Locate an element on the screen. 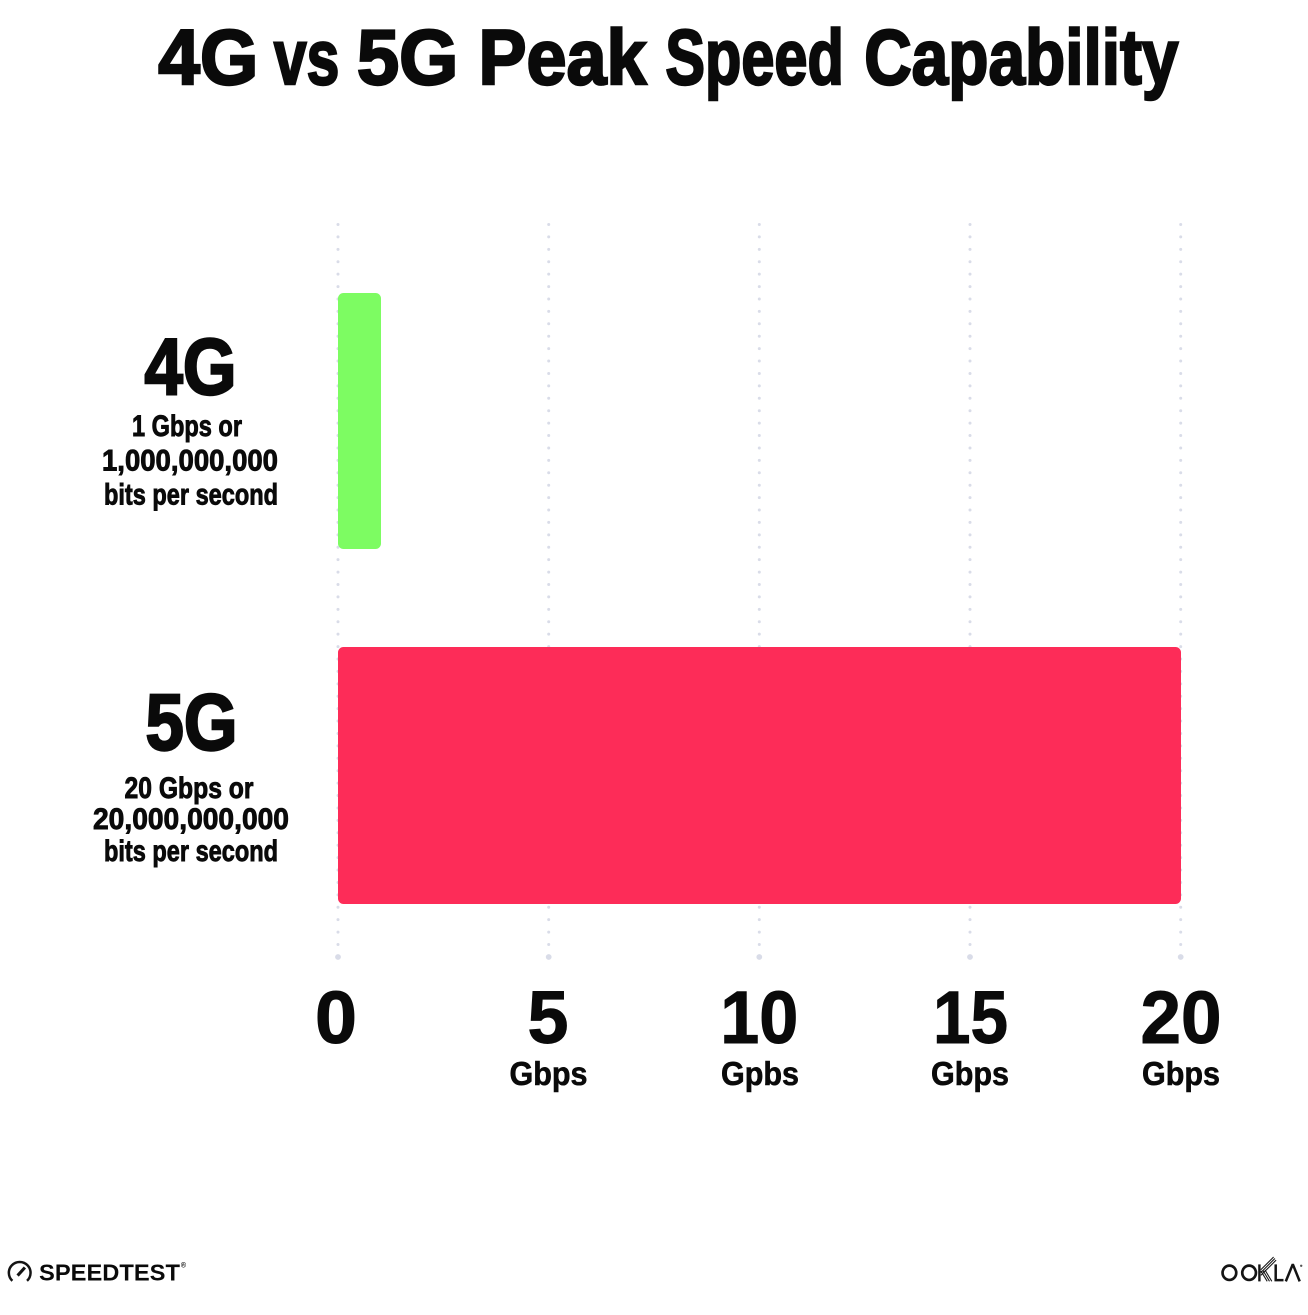 The image size is (1308, 1315). svg-text: Gpbs is located at coordinates (760, 1073).